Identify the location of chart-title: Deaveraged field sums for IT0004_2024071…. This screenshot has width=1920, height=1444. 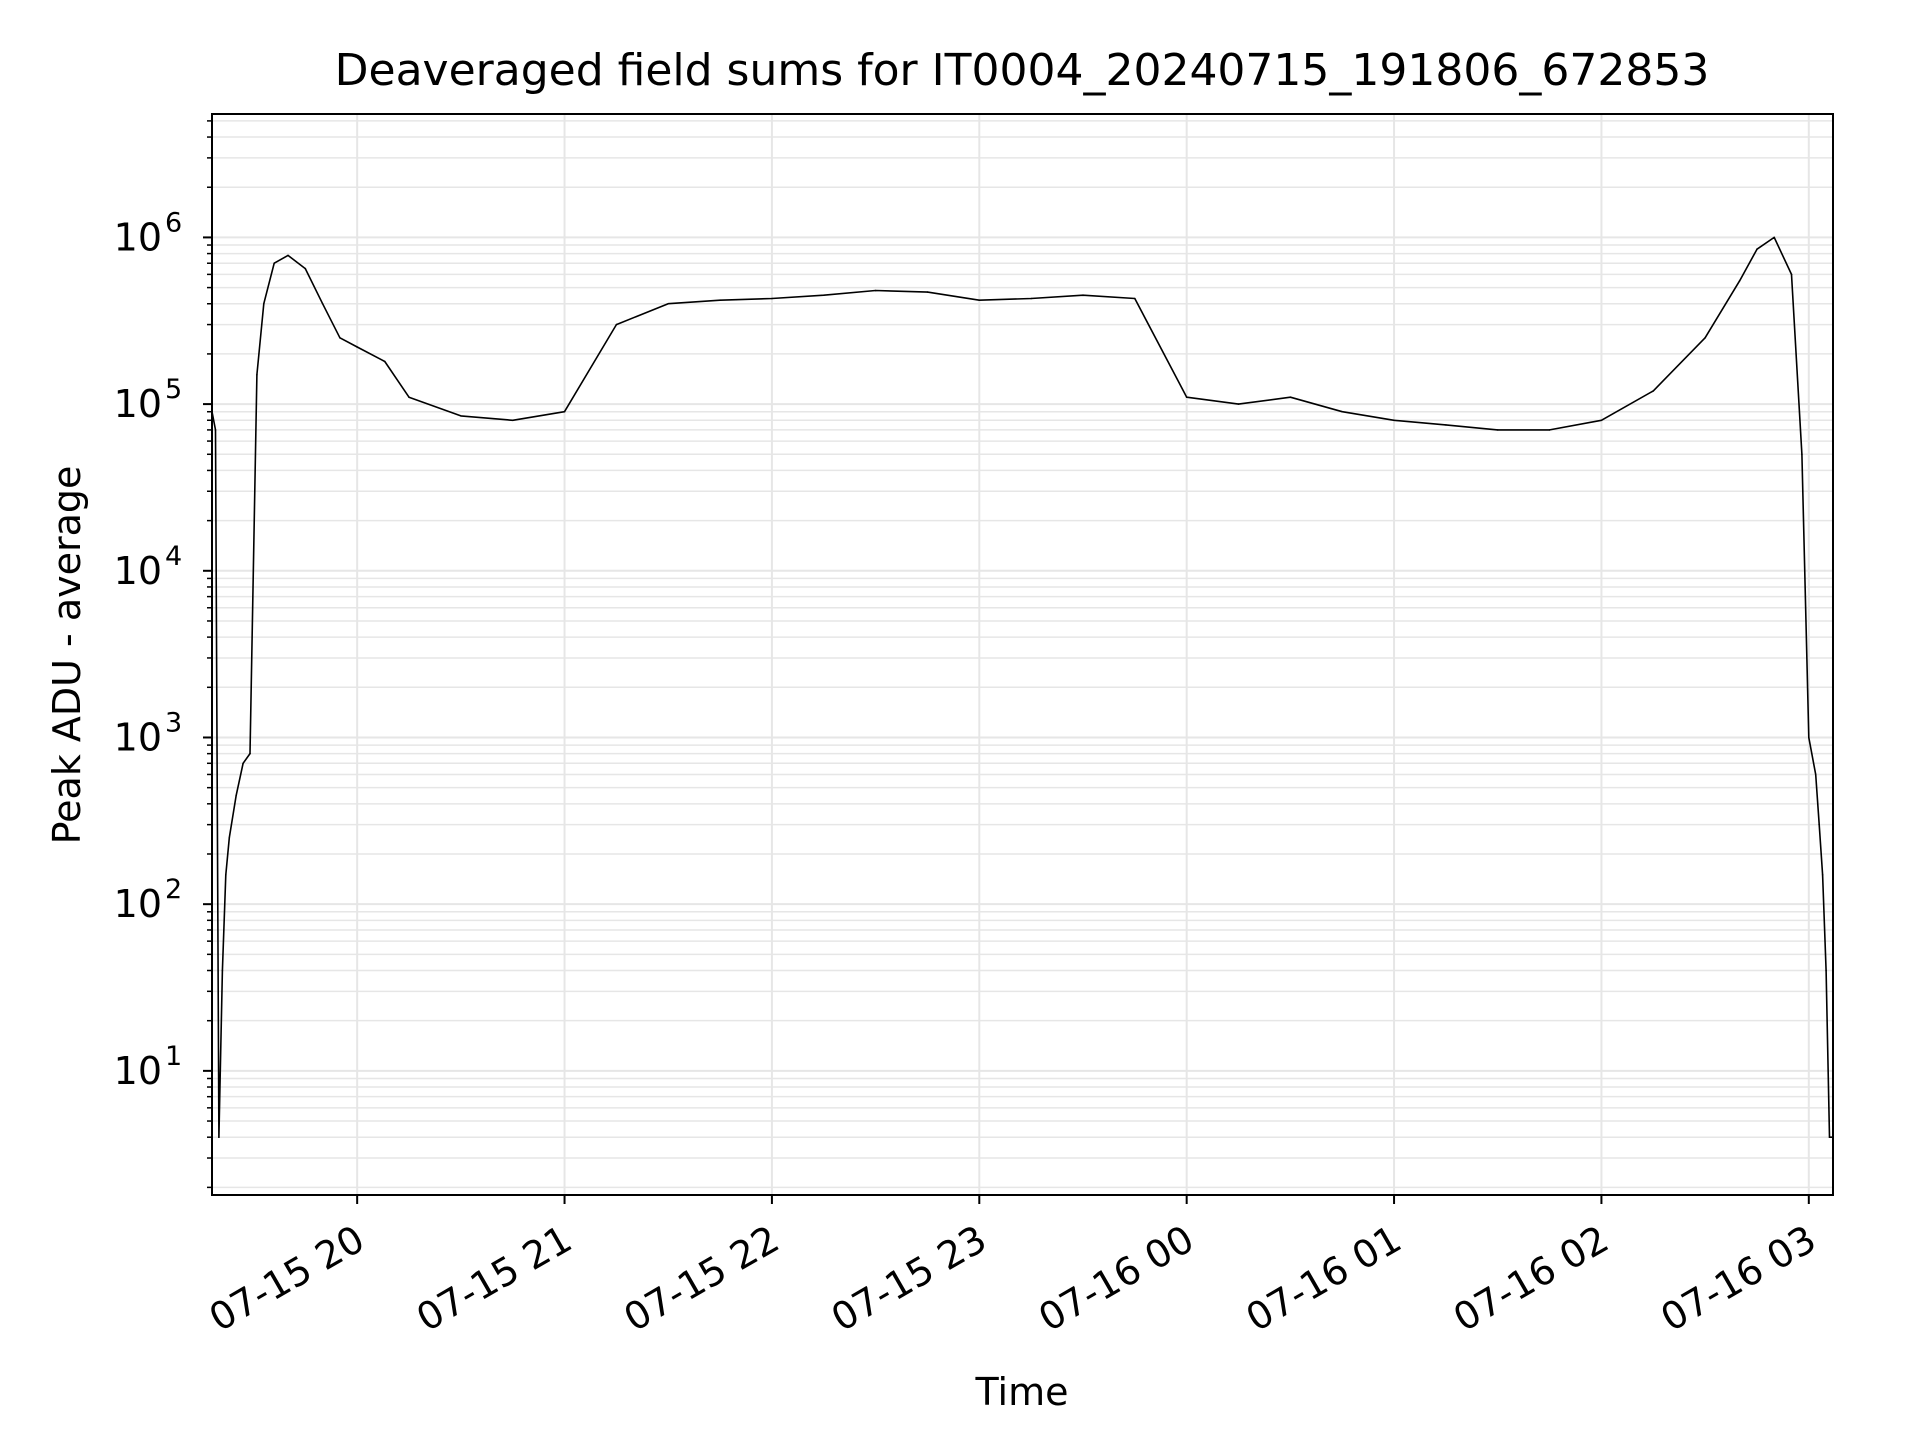
(1022, 70).